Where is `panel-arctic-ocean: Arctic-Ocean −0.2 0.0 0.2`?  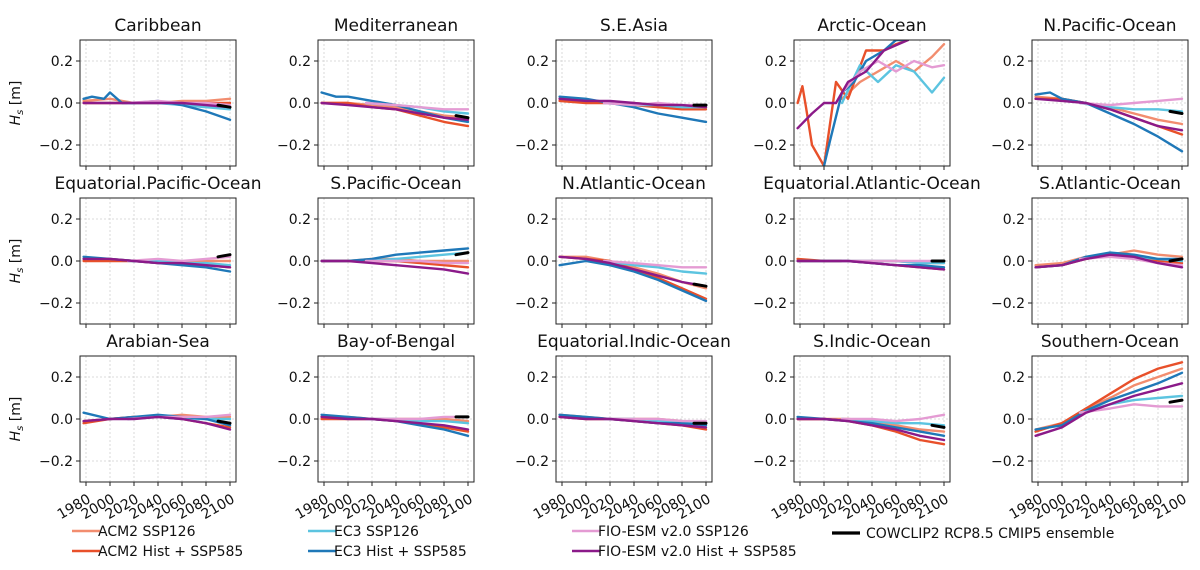 panel-arctic-ocean: Arctic-Ocean −0.2 0.0 0.2 is located at coordinates (852, 93).